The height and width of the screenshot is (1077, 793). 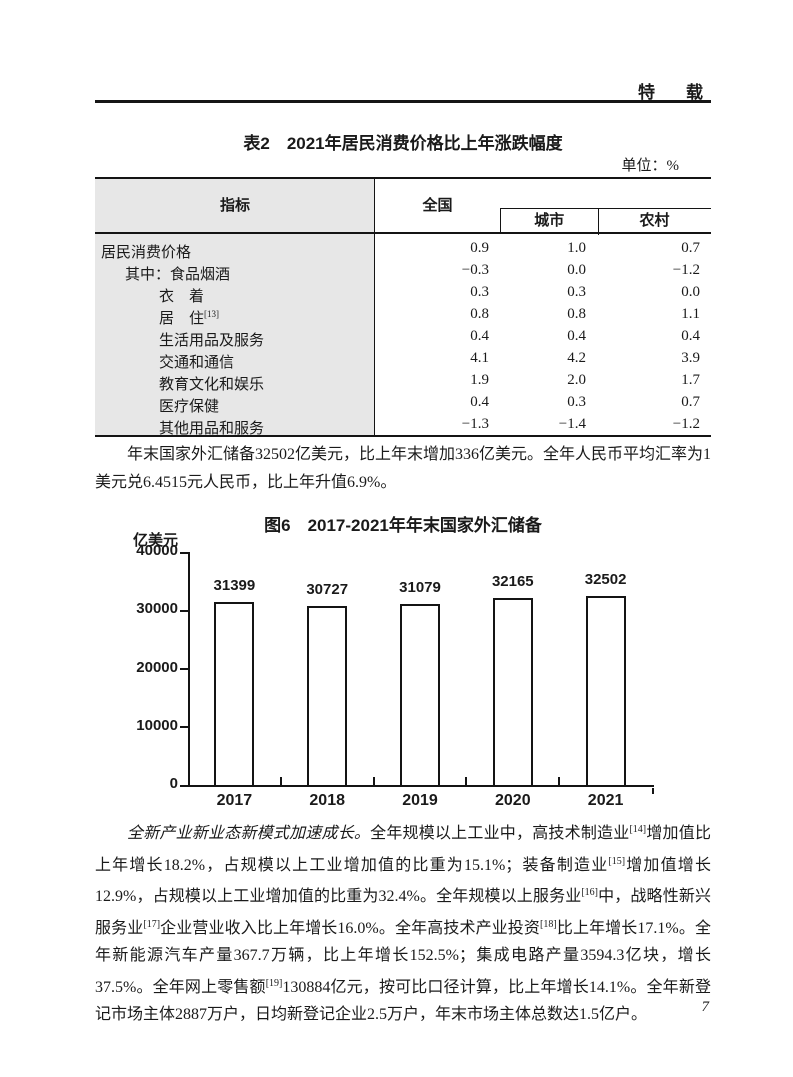 What do you see at coordinates (590, 892) in the screenshot?
I see `footnote-ref-16: [16]` at bounding box center [590, 892].